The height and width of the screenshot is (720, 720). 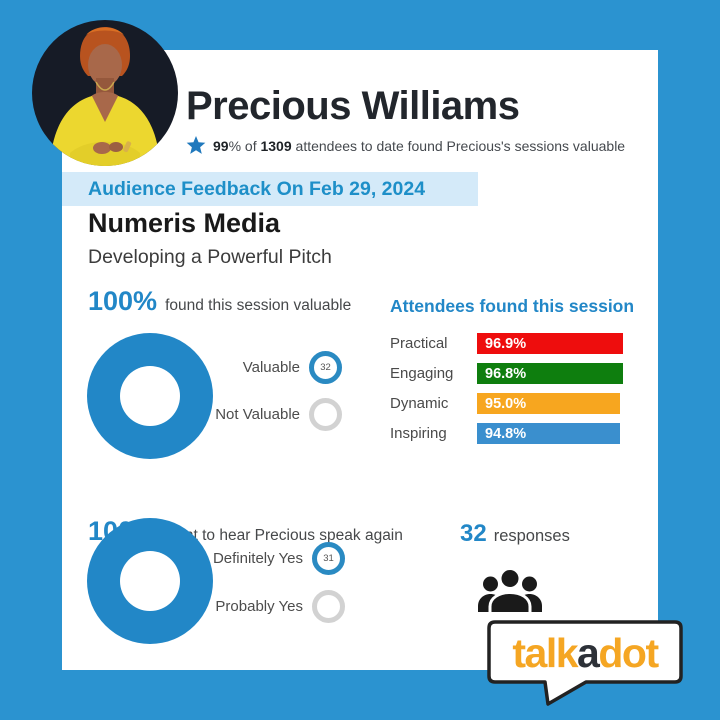 I want to click on legend-row: Probably Yes, so click(x=239, y=606).